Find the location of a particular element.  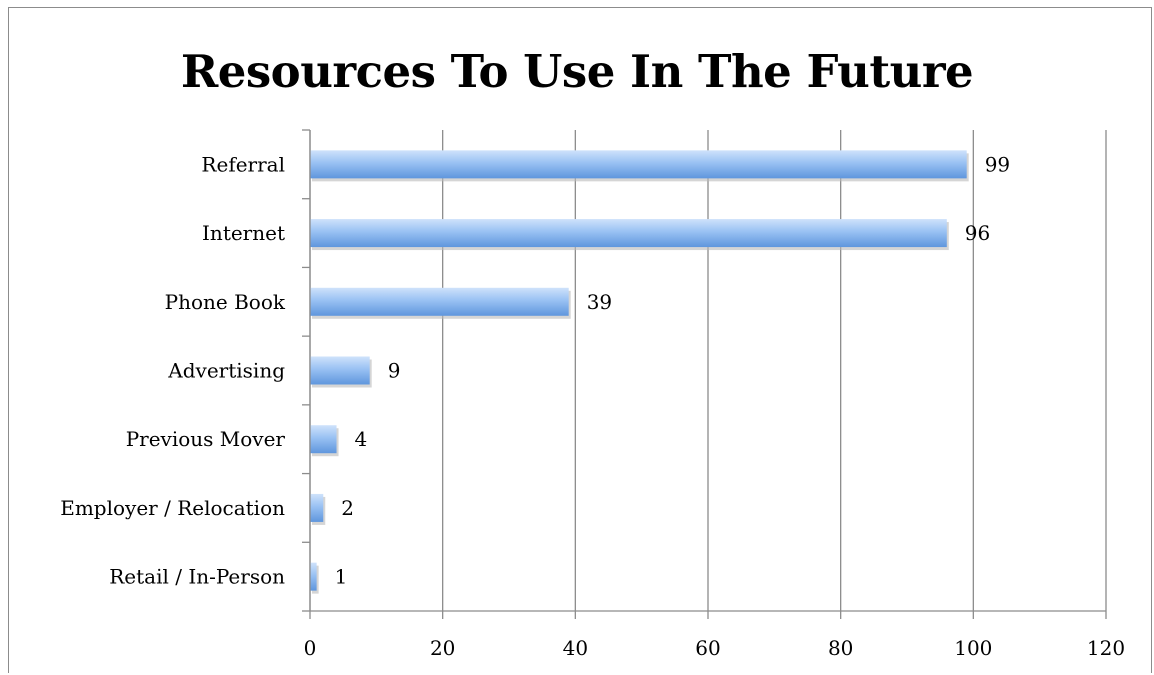

data-label: 2 is located at coordinates (347, 508).